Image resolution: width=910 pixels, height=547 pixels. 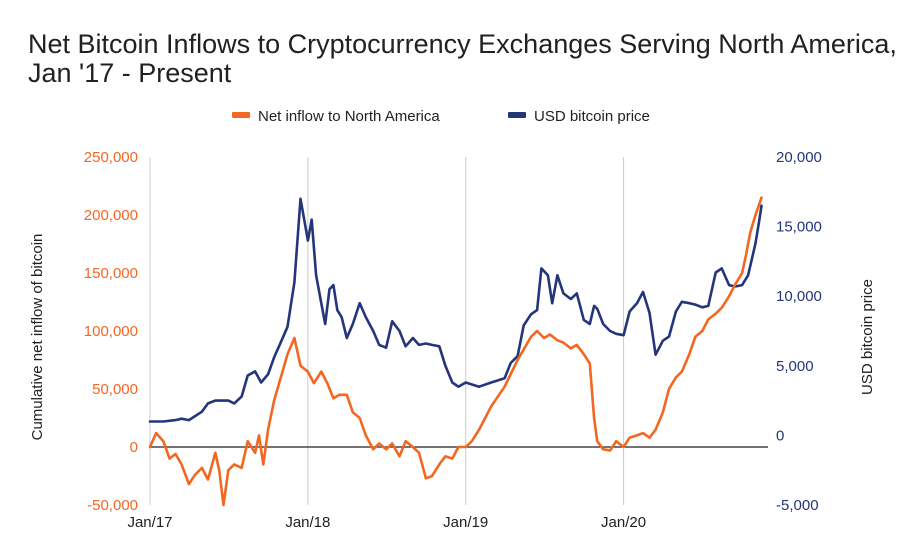 I want to click on x-tick-label: Jan/18, so click(x=307, y=522).